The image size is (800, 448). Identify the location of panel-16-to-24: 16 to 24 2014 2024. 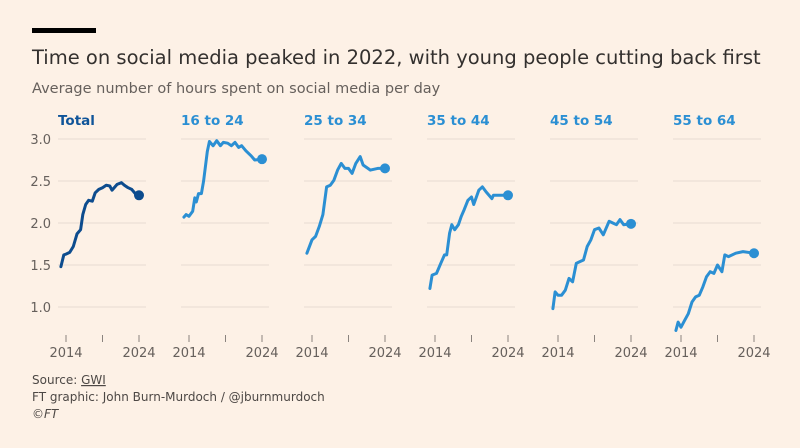
(225, 237).